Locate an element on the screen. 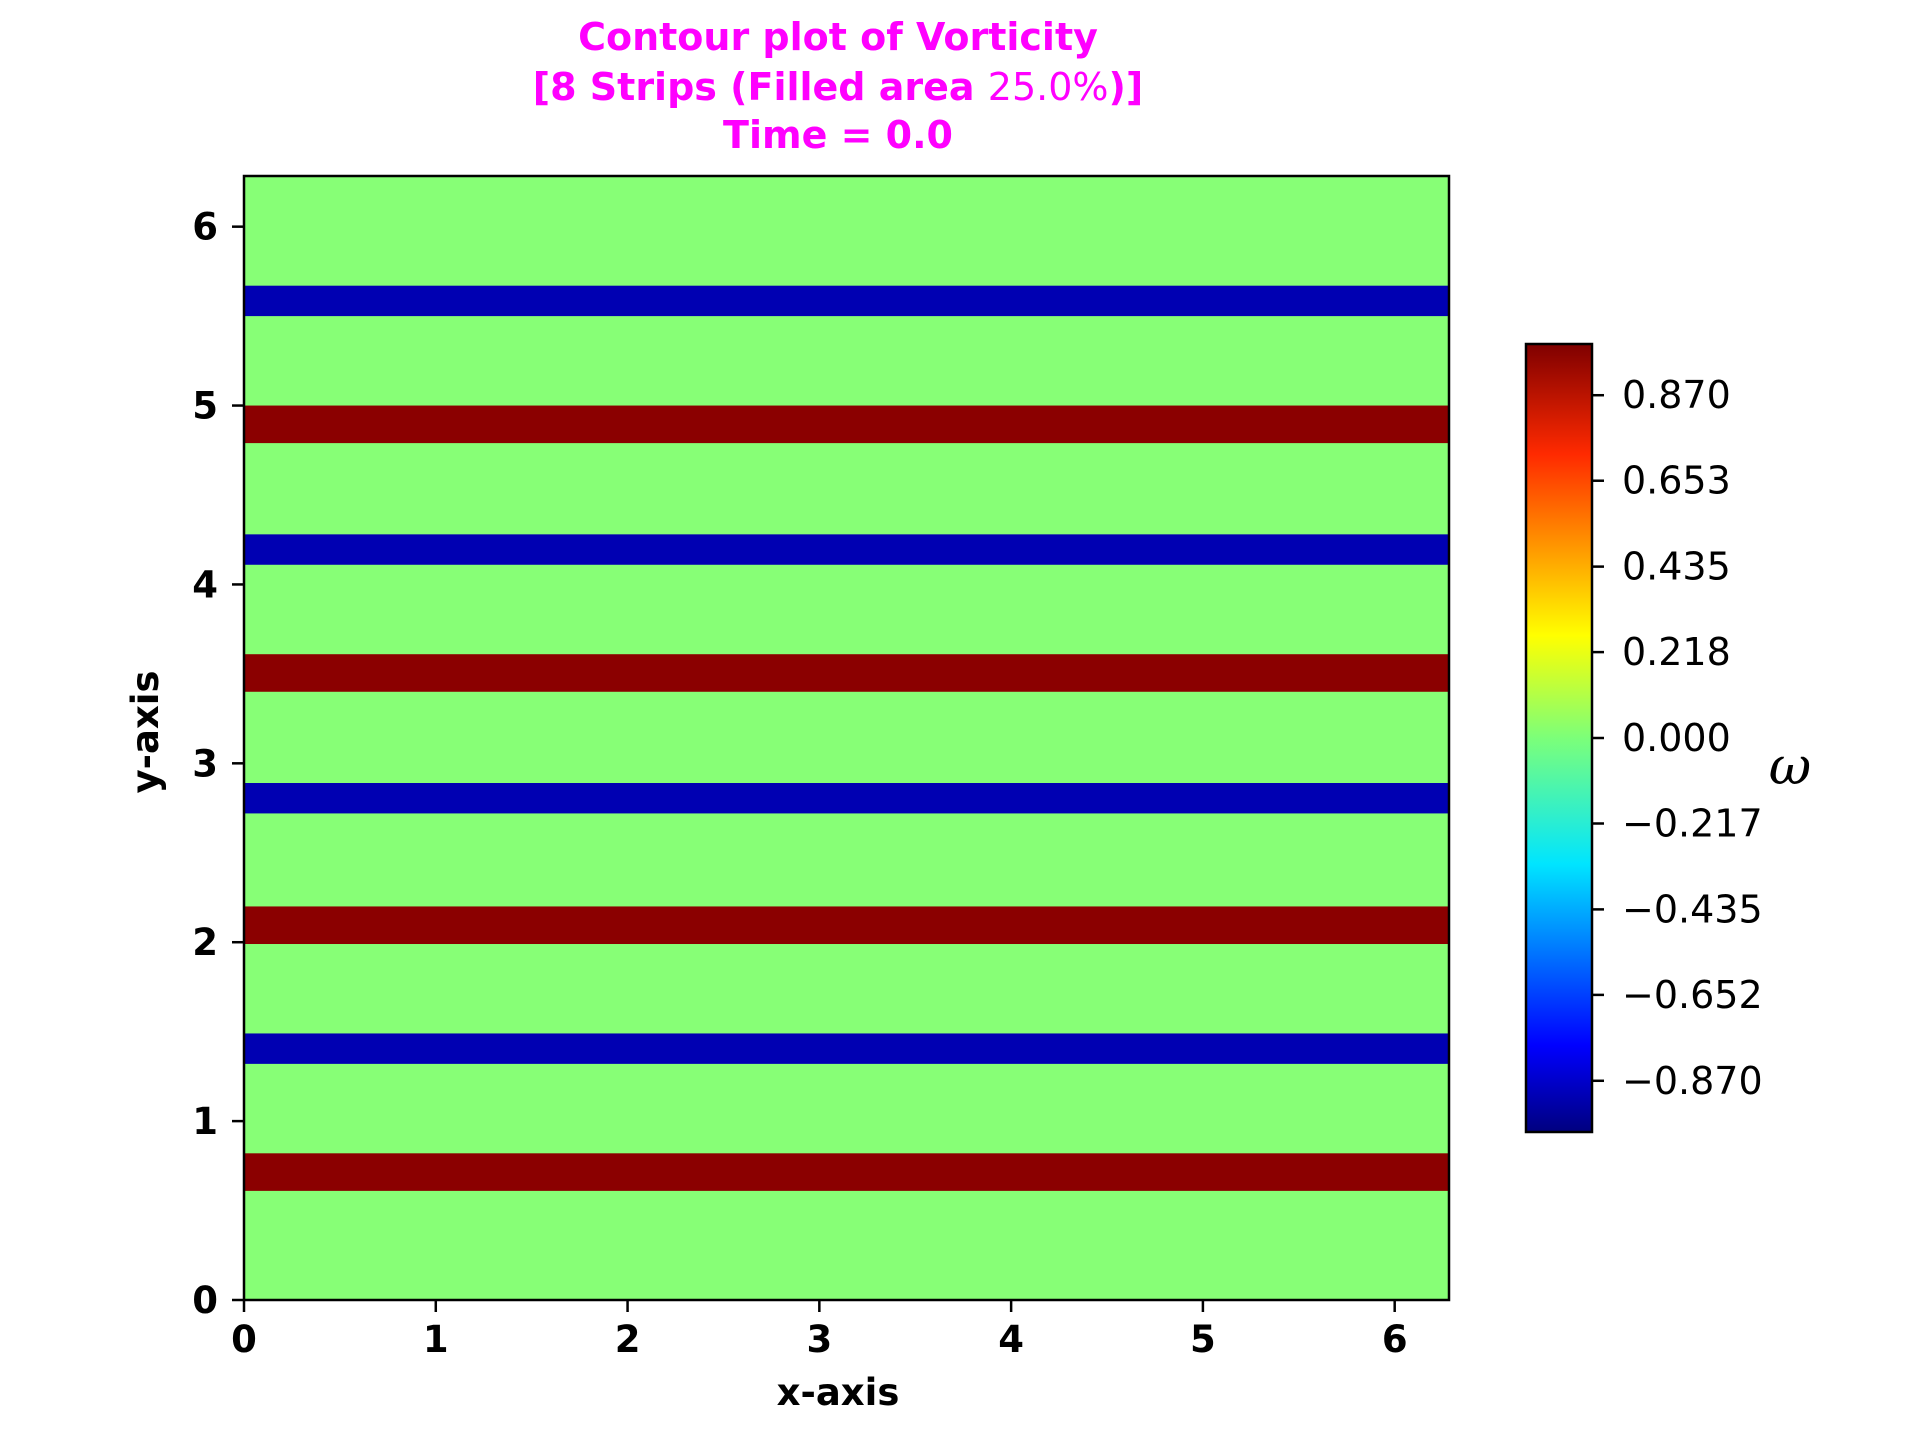 The image size is (1920, 1440). colorbar-tick-label: 0.218 is located at coordinates (1676, 652).